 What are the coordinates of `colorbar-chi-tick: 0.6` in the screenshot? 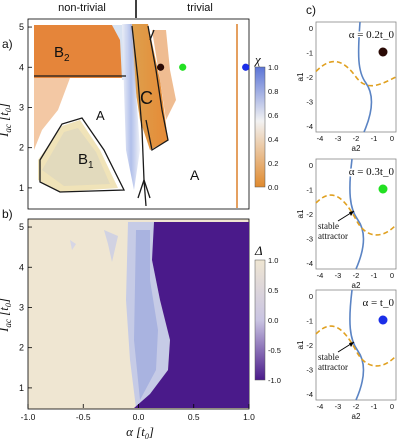 It's located at (273, 115).